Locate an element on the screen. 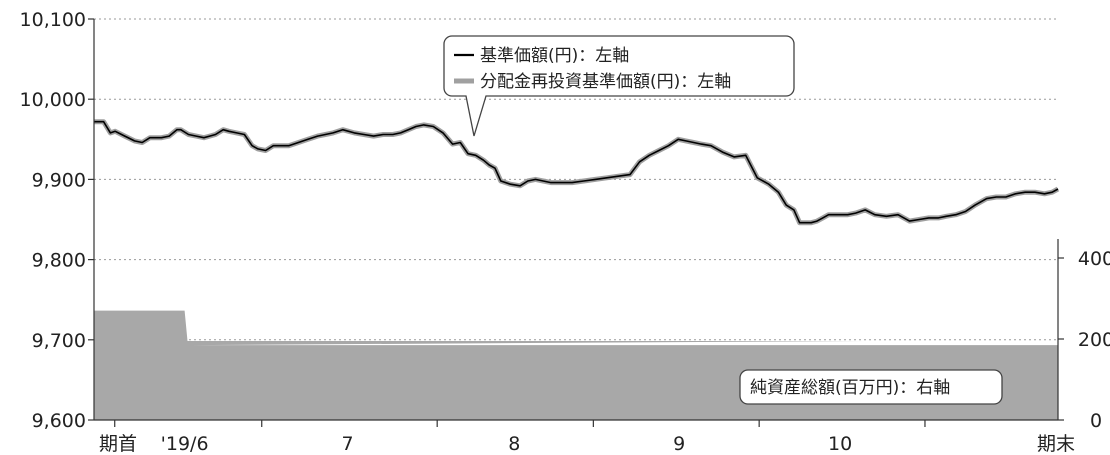  legend-label-nav: 基準価額(円)：左軸 is located at coordinates (554, 56).